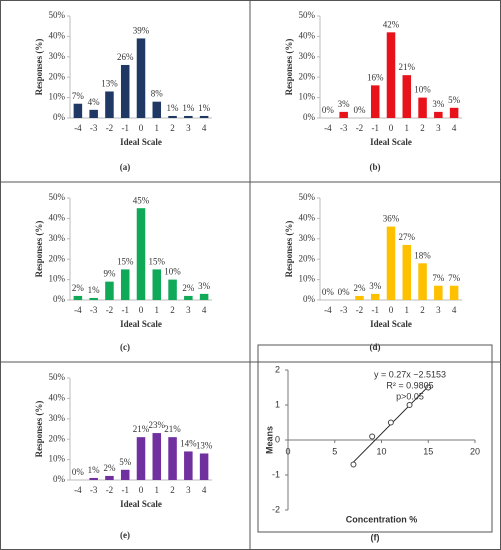  I want to click on value-label: 5%, so click(125, 462).